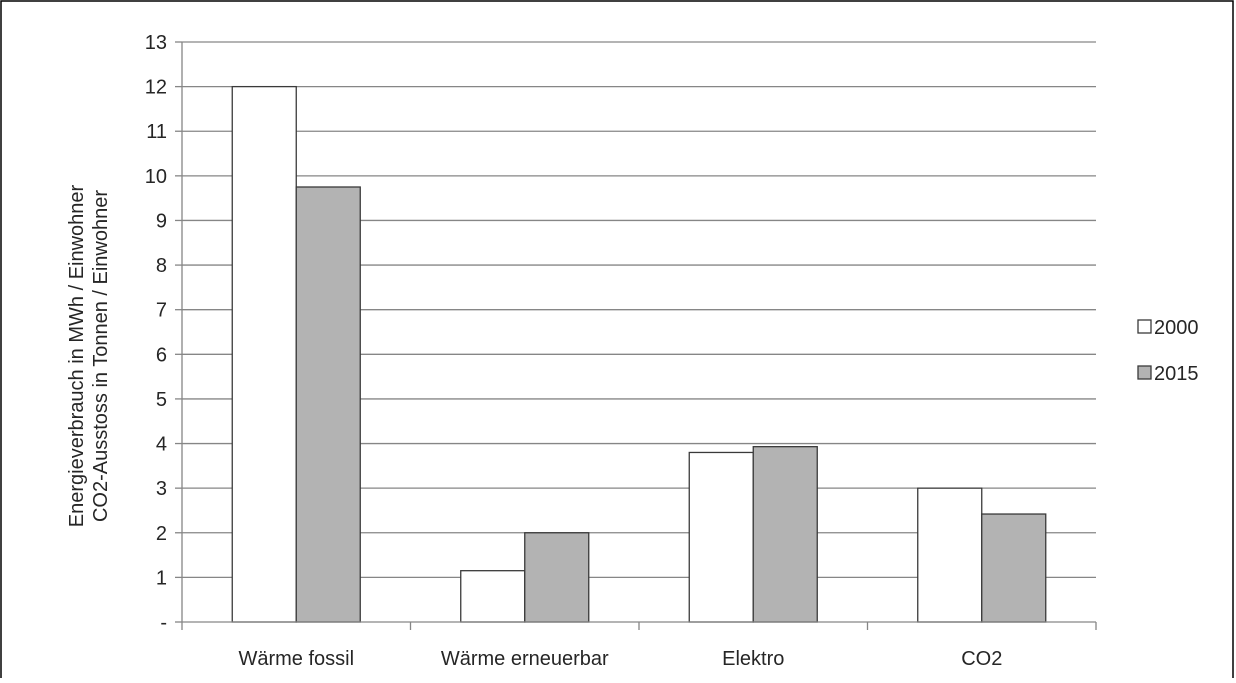  I want to click on y-tick-label: -, so click(163, 623).